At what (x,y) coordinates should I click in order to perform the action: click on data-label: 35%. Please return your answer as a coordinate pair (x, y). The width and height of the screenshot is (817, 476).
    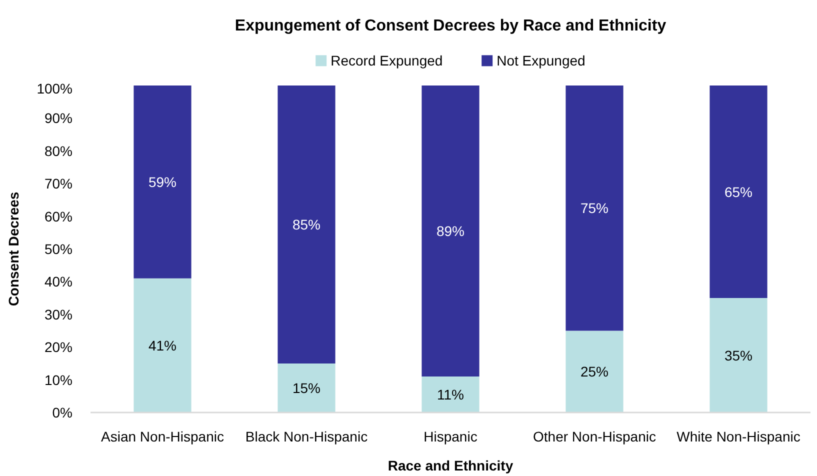
    Looking at the image, I should click on (738, 355).